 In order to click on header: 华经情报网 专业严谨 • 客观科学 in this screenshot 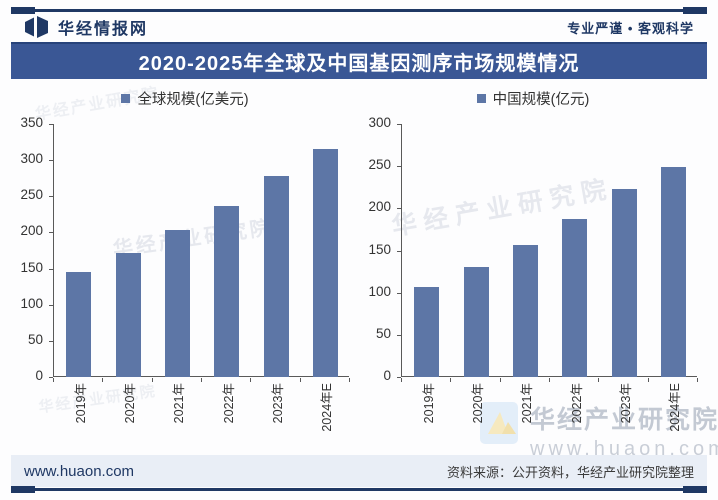, I will do `click(359, 27)`.